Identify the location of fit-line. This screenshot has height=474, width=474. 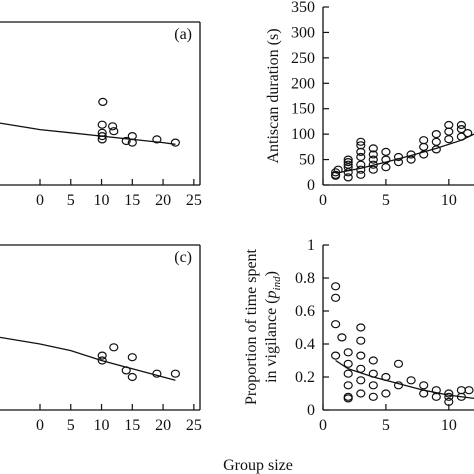
(404, 379).